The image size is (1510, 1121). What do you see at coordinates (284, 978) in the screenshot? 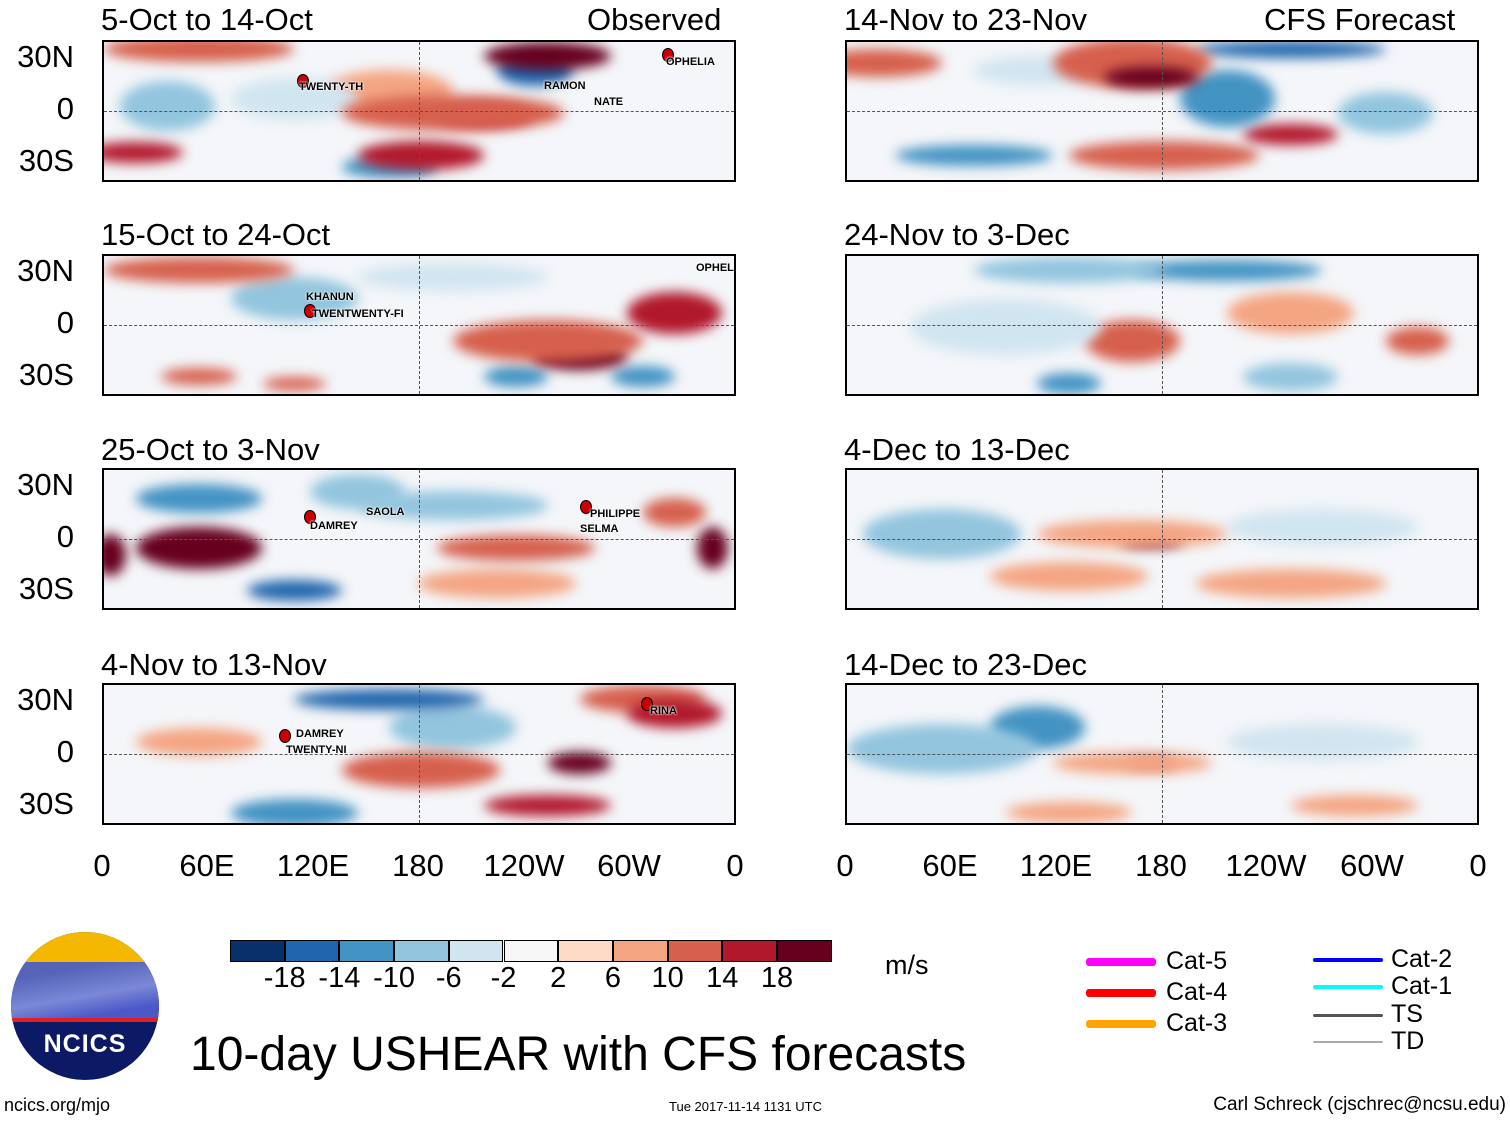
I see `colorbar-label: -18` at bounding box center [284, 978].